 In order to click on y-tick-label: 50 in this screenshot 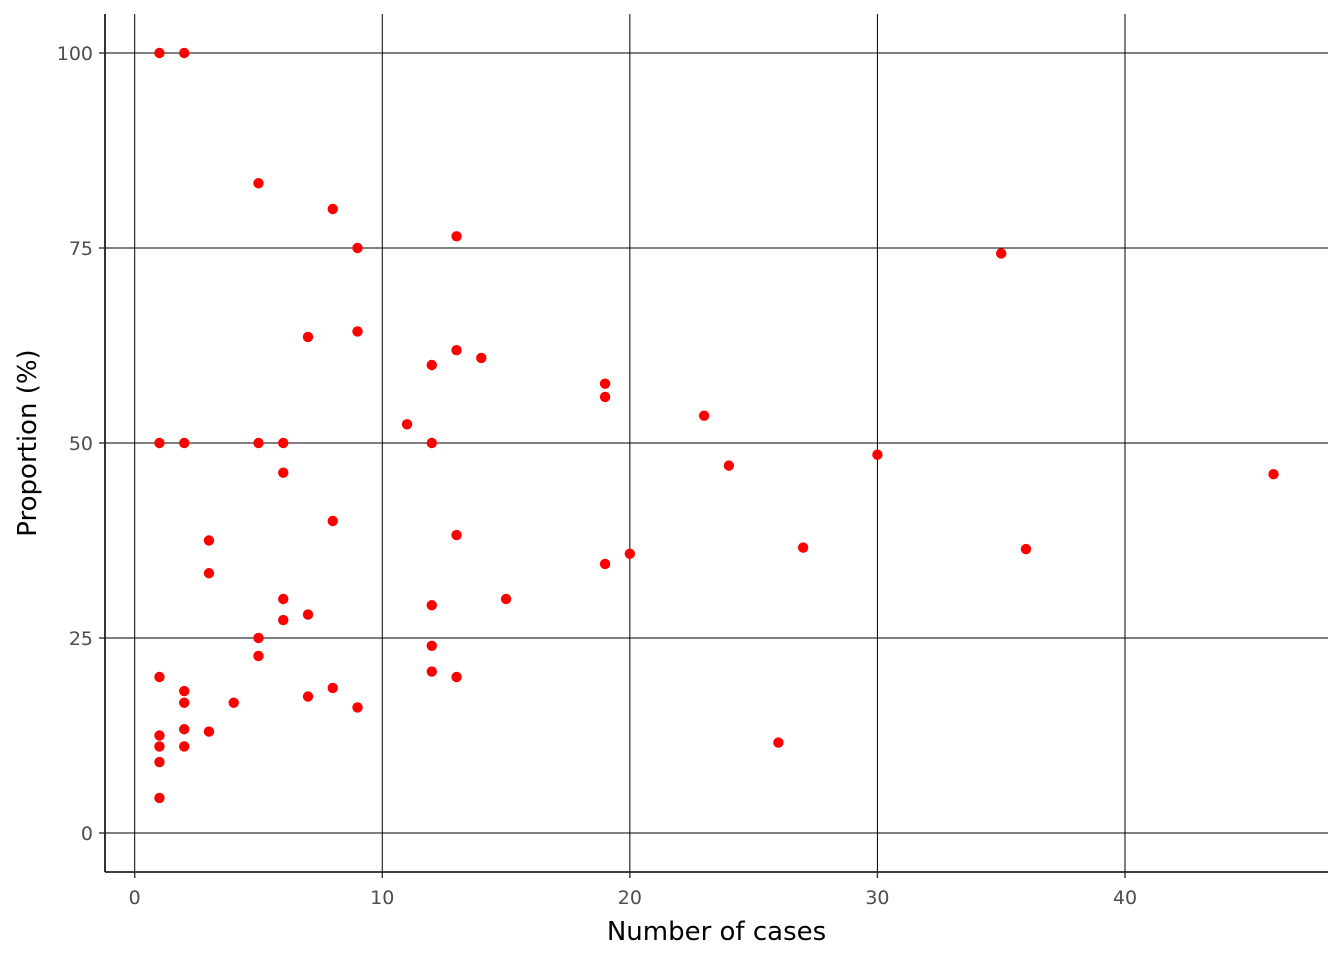, I will do `click(81, 444)`.